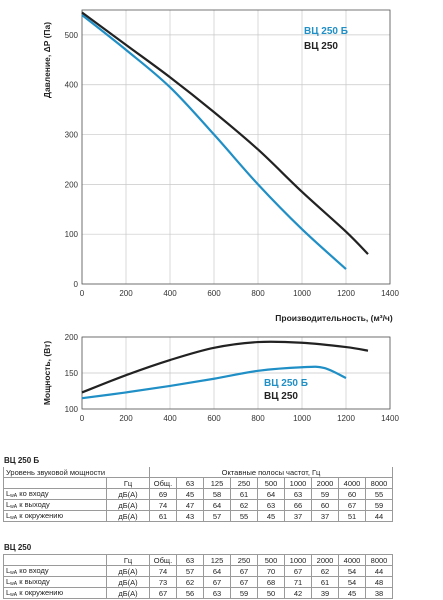 The height and width of the screenshot is (600, 443). I want to click on table-cell: 70, so click(271, 571).